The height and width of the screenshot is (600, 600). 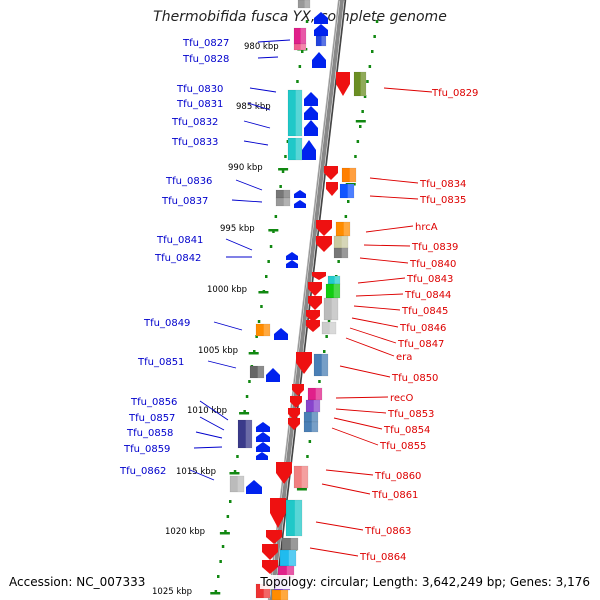 I want to click on gene-label-tfu_0835: Tfu_0835, so click(x=442, y=200).